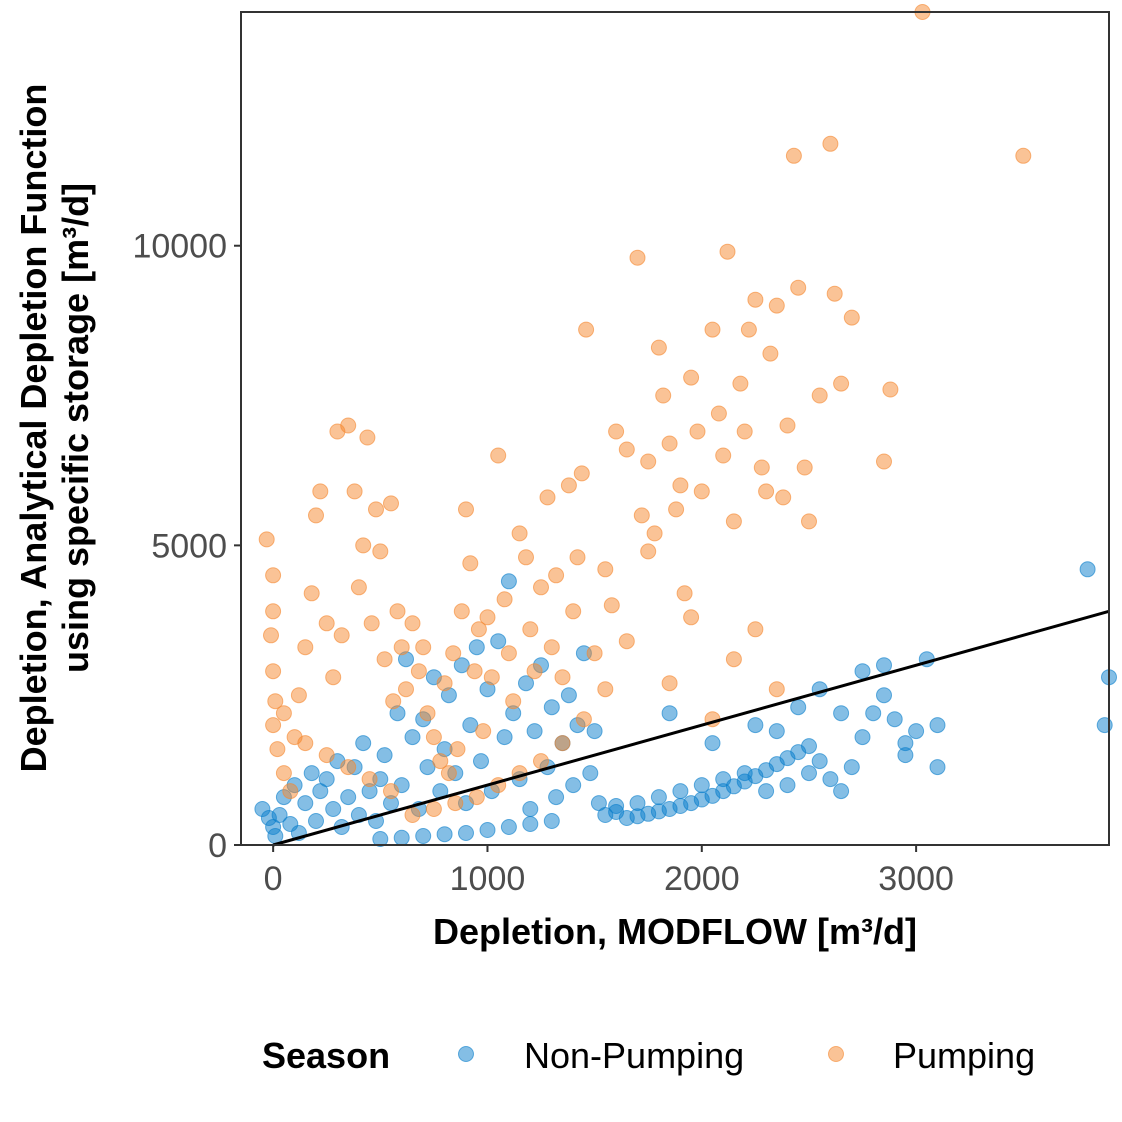 The width and height of the screenshot is (1122, 1122). I want to click on y-tick-label: 5000, so click(189, 546).